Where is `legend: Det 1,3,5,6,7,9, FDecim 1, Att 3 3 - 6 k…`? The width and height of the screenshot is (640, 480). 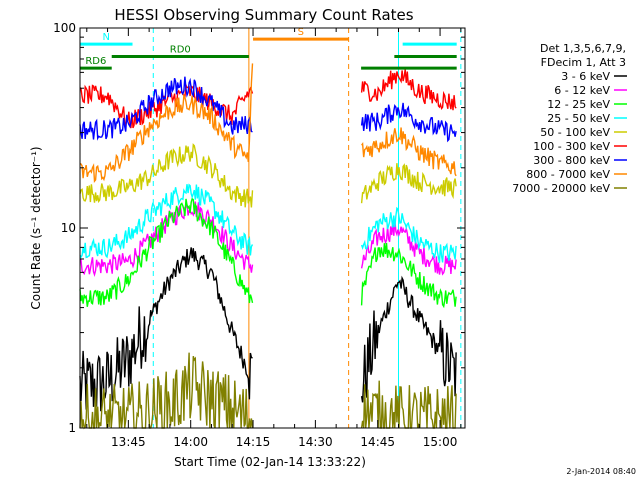 legend: Det 1,3,5,6,7,9, FDecim 1, Att 3 3 - 6 k… is located at coordinates (569, 118).